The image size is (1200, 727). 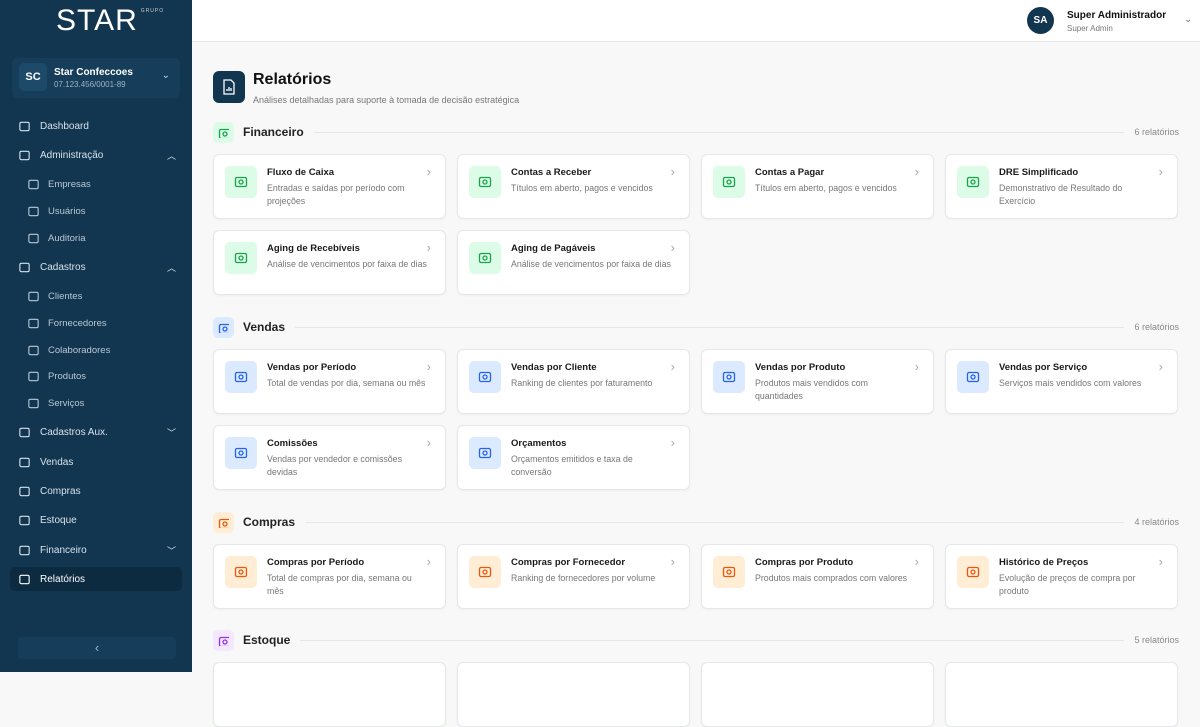 What do you see at coordinates (826, 188) in the screenshot?
I see `report-description: Títulos em aberto, pagos e vencidos` at bounding box center [826, 188].